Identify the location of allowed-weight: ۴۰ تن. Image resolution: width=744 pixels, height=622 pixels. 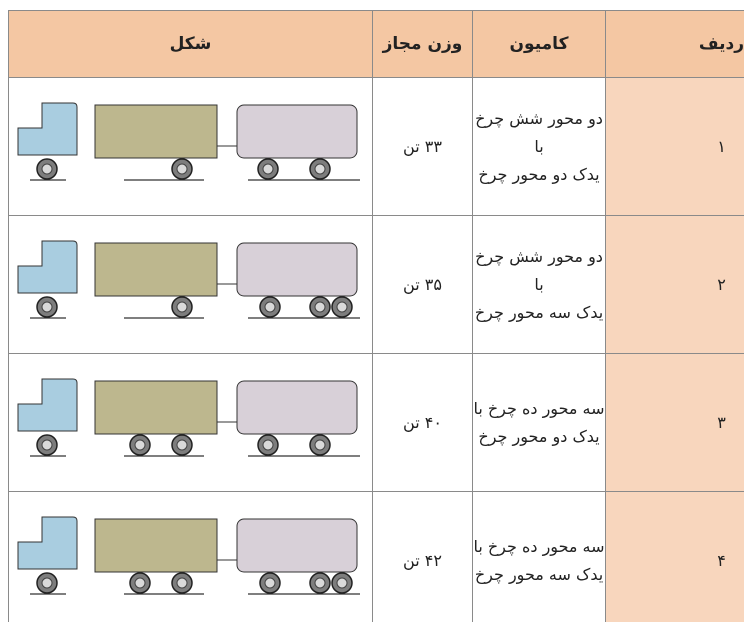
(422, 422).